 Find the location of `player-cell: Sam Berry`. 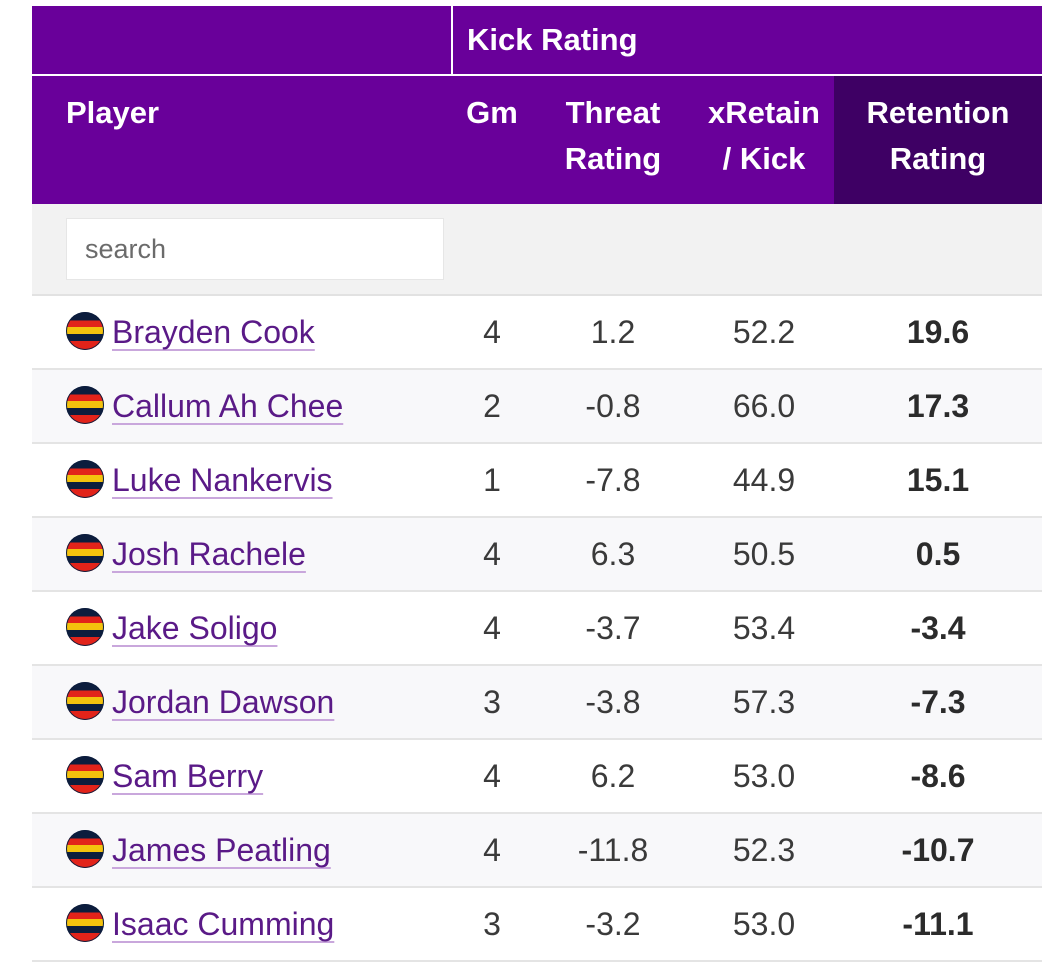

player-cell: Sam Berry is located at coordinates (242, 776).